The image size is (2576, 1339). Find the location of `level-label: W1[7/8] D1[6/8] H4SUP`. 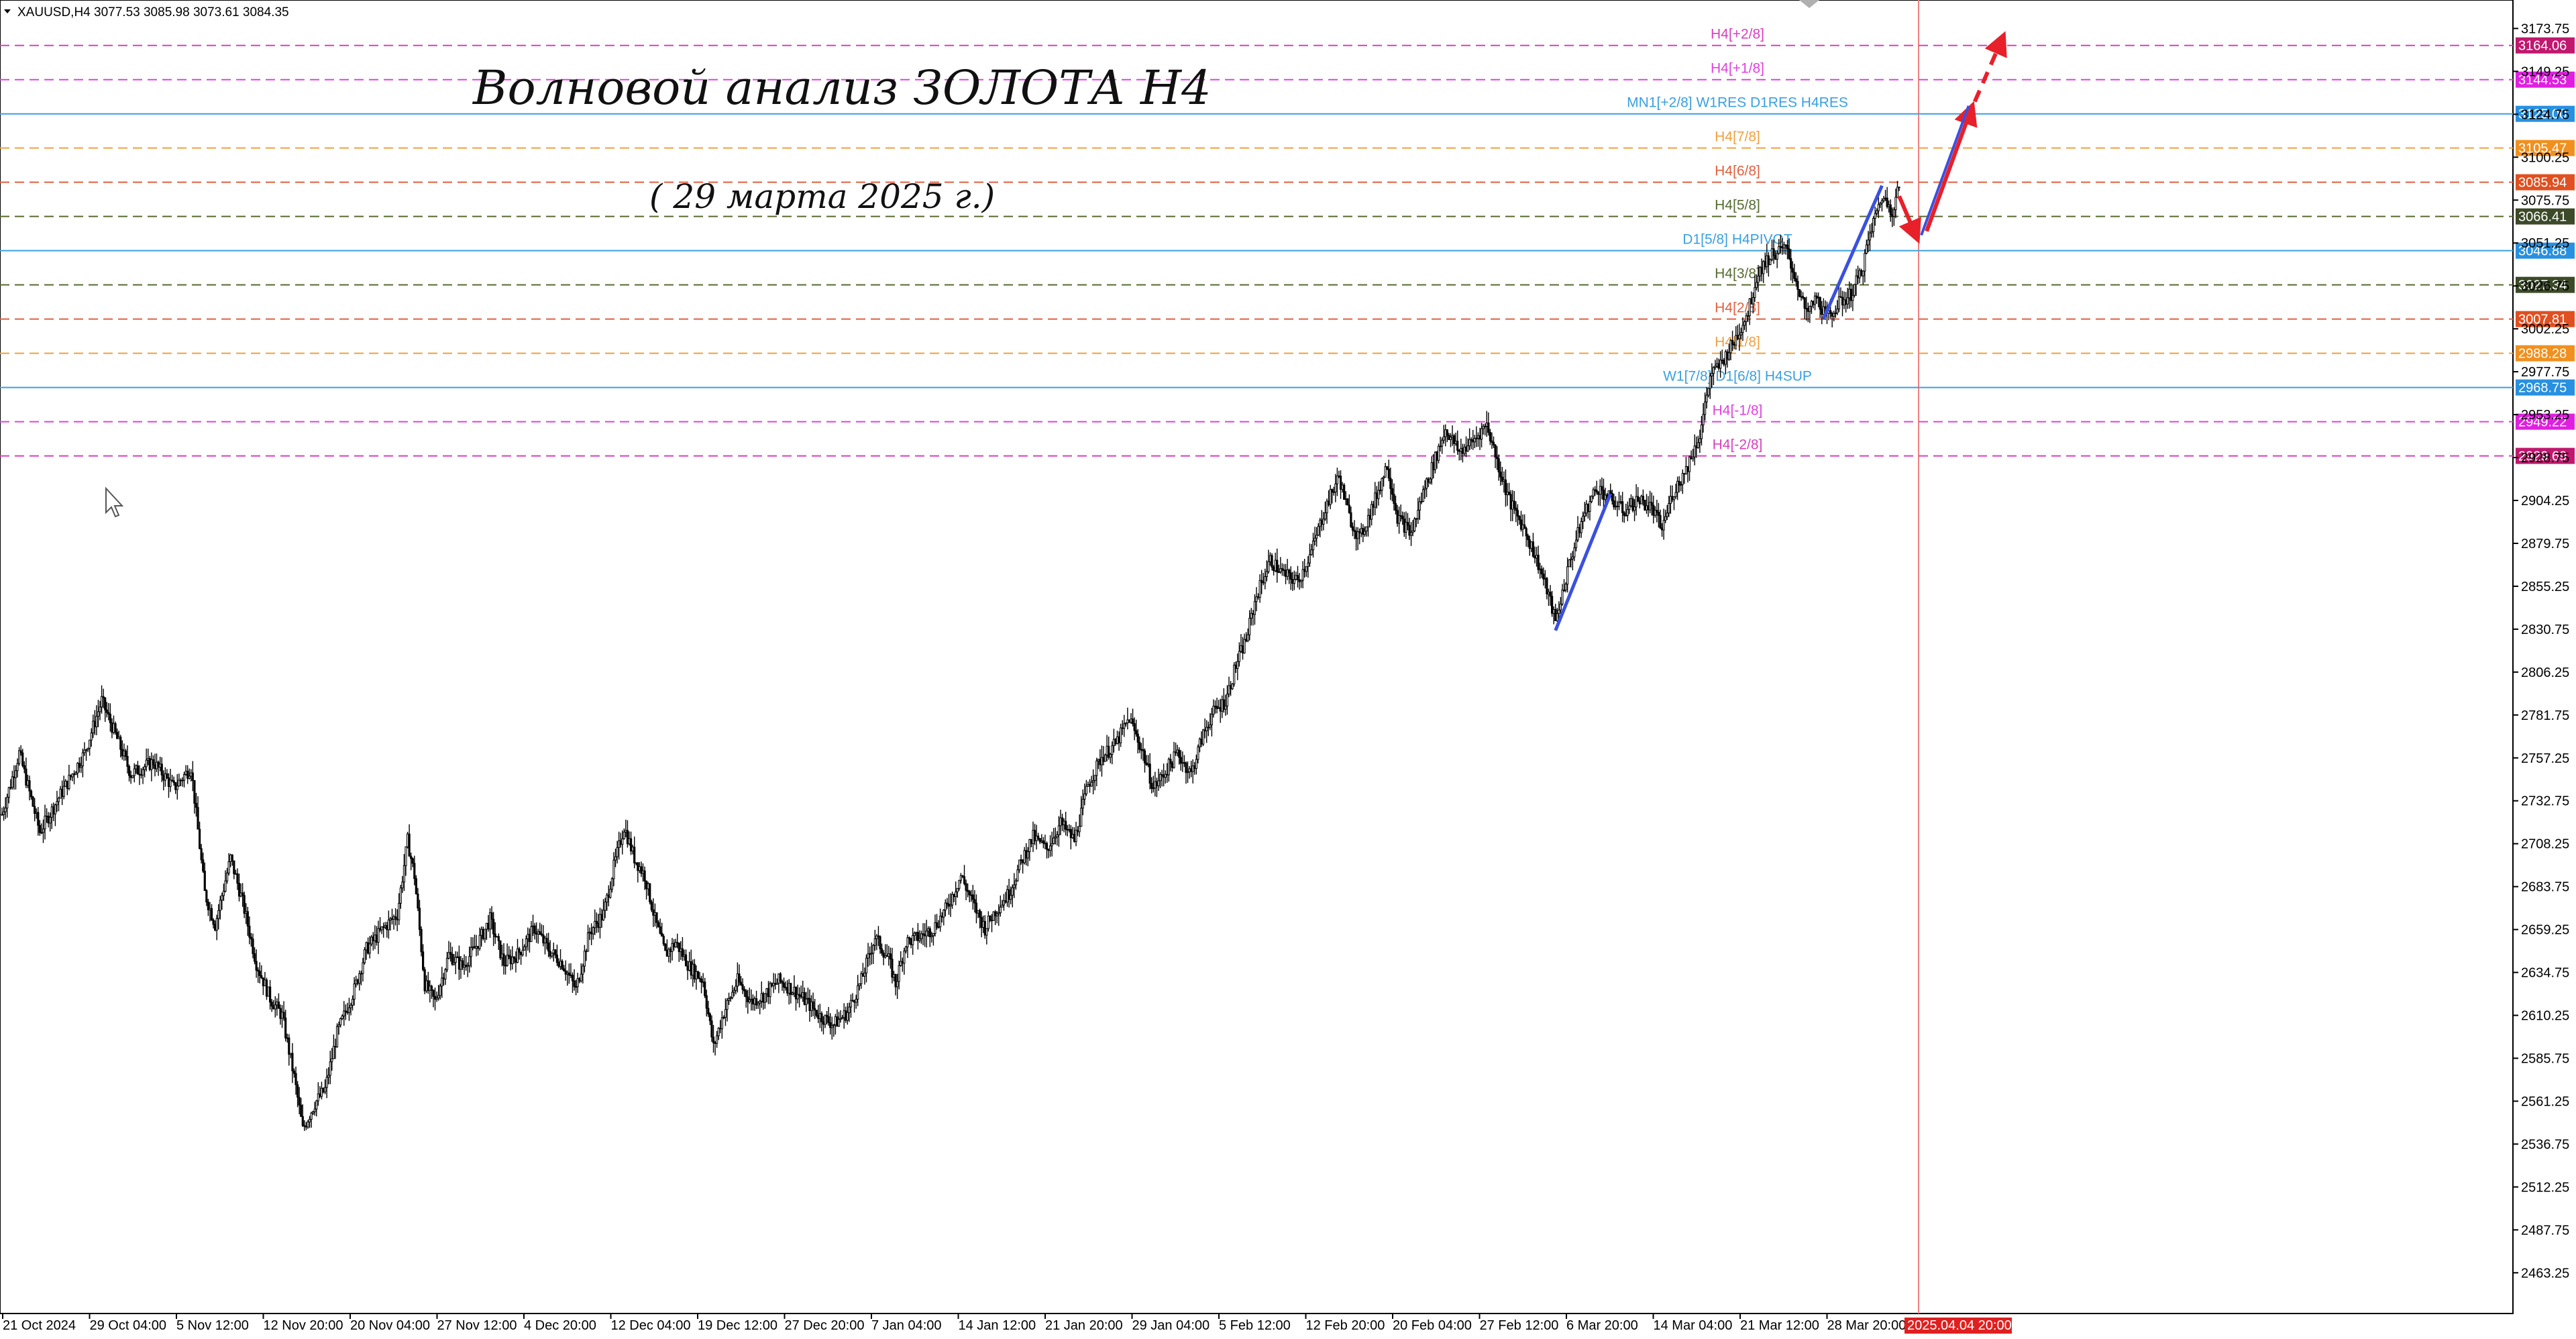

level-label: W1[7/8] D1[6/8] H4SUP is located at coordinates (1737, 376).